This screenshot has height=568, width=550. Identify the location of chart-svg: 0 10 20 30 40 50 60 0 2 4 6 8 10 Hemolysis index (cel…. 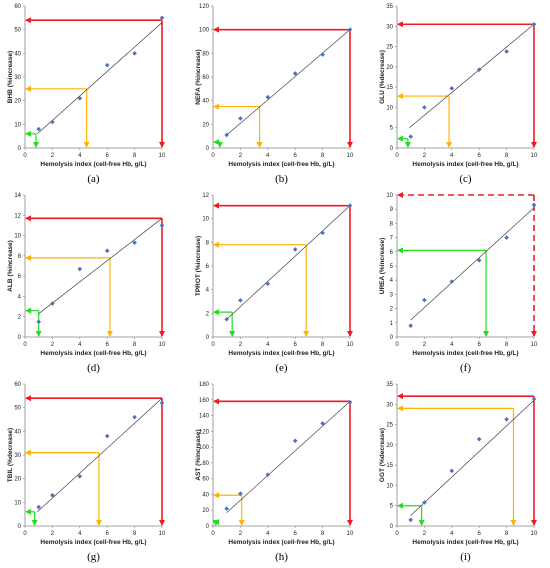
(86, 472).